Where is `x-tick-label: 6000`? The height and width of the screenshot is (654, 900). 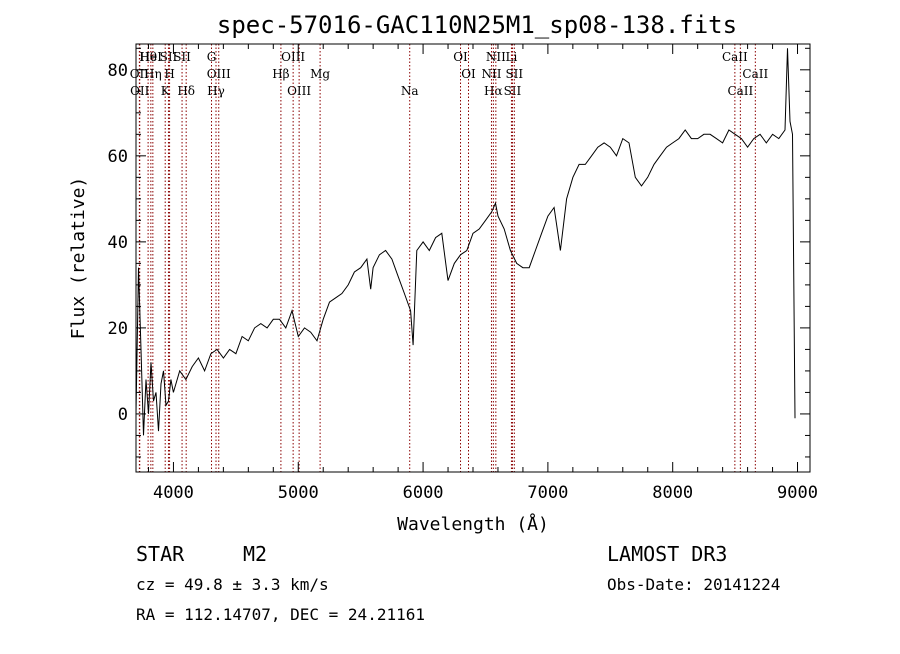
x-tick-label: 6000 is located at coordinates (423, 493).